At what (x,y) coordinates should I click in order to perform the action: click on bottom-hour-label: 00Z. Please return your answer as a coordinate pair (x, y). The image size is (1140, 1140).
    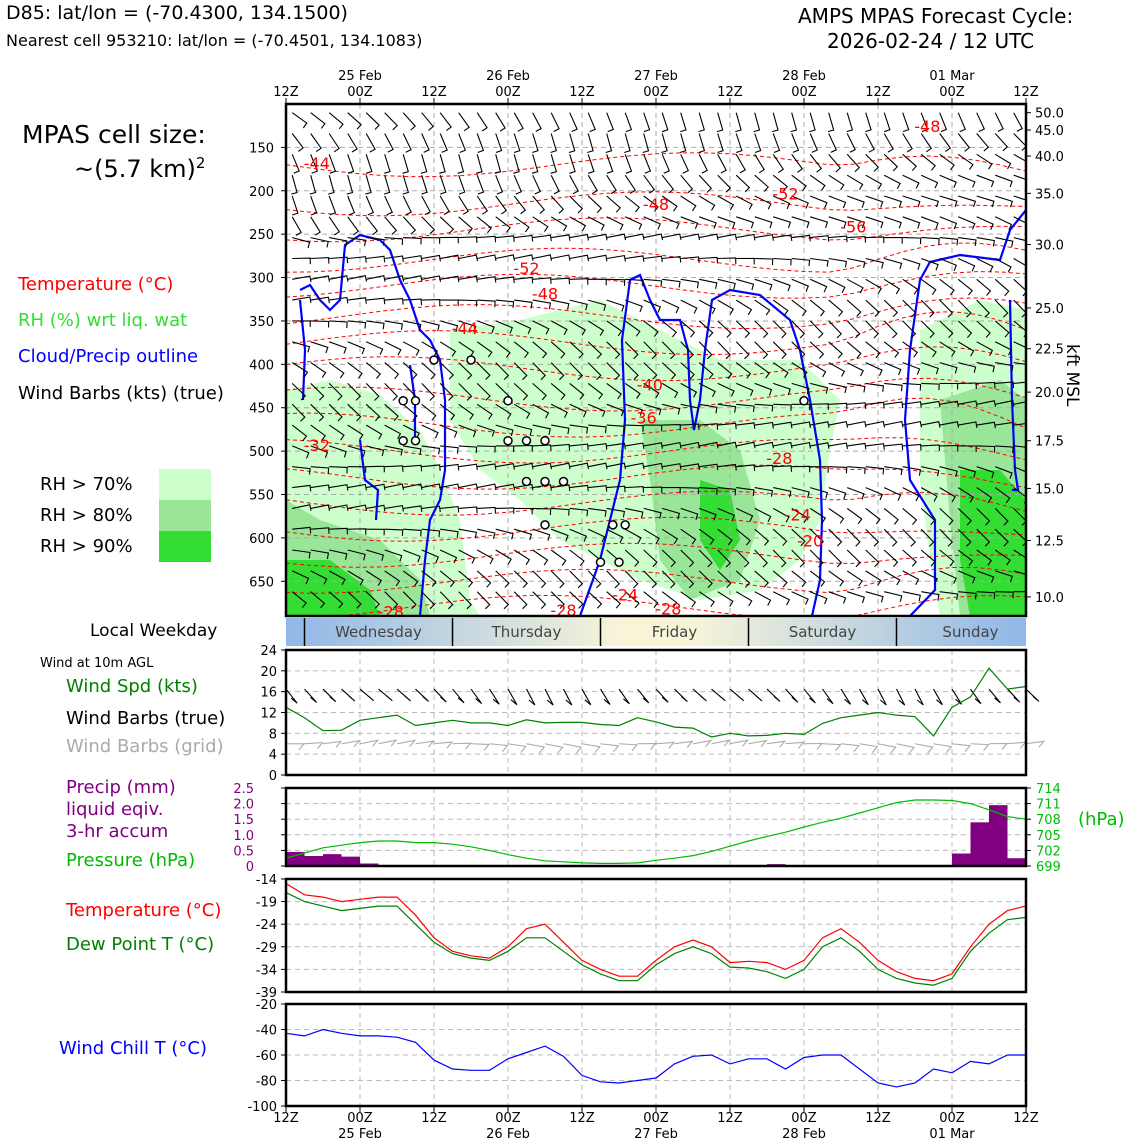
    Looking at the image, I should click on (508, 1118).